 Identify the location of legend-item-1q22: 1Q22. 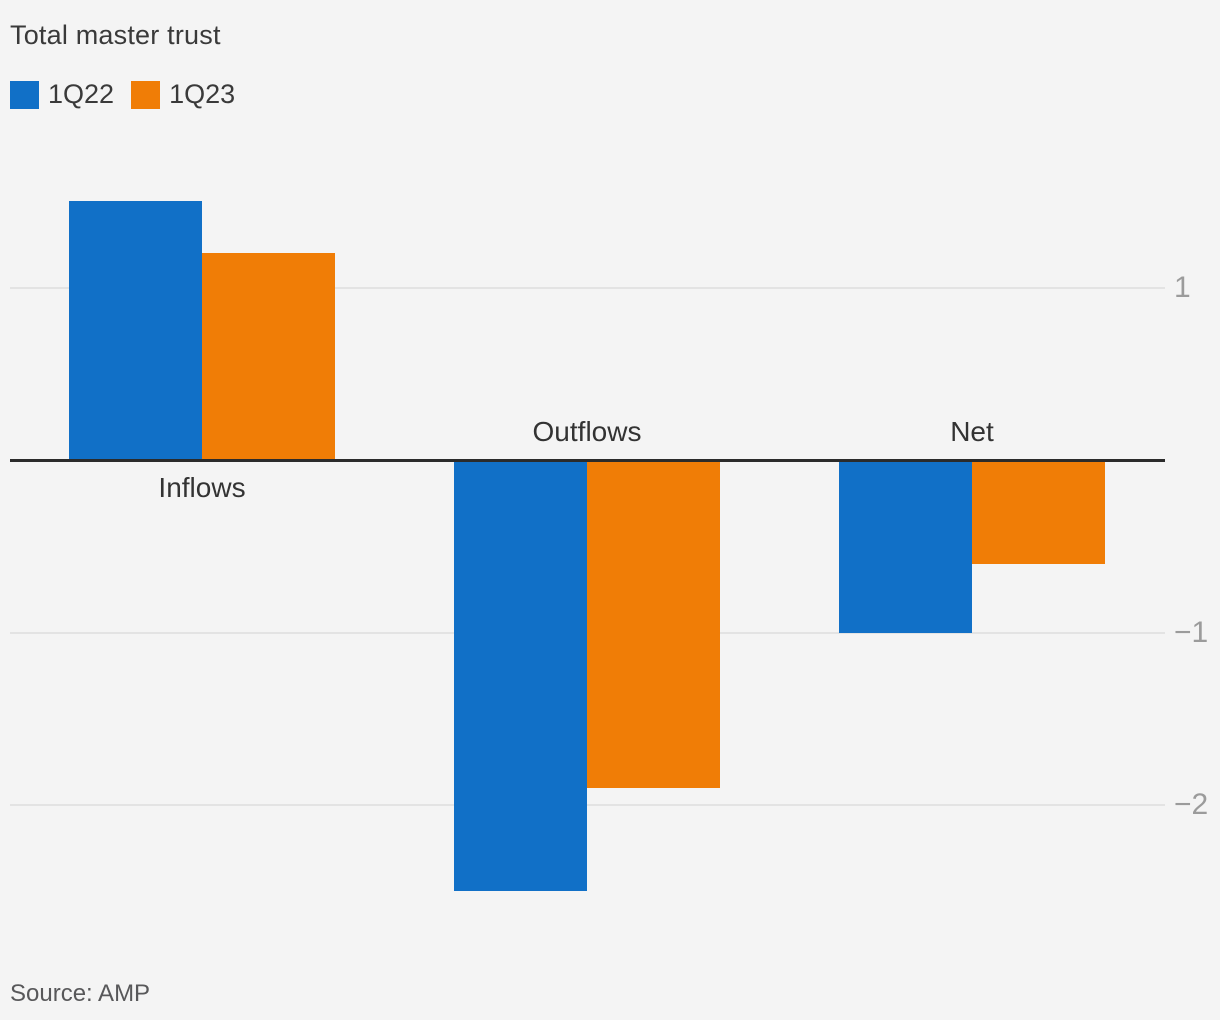
(62, 94).